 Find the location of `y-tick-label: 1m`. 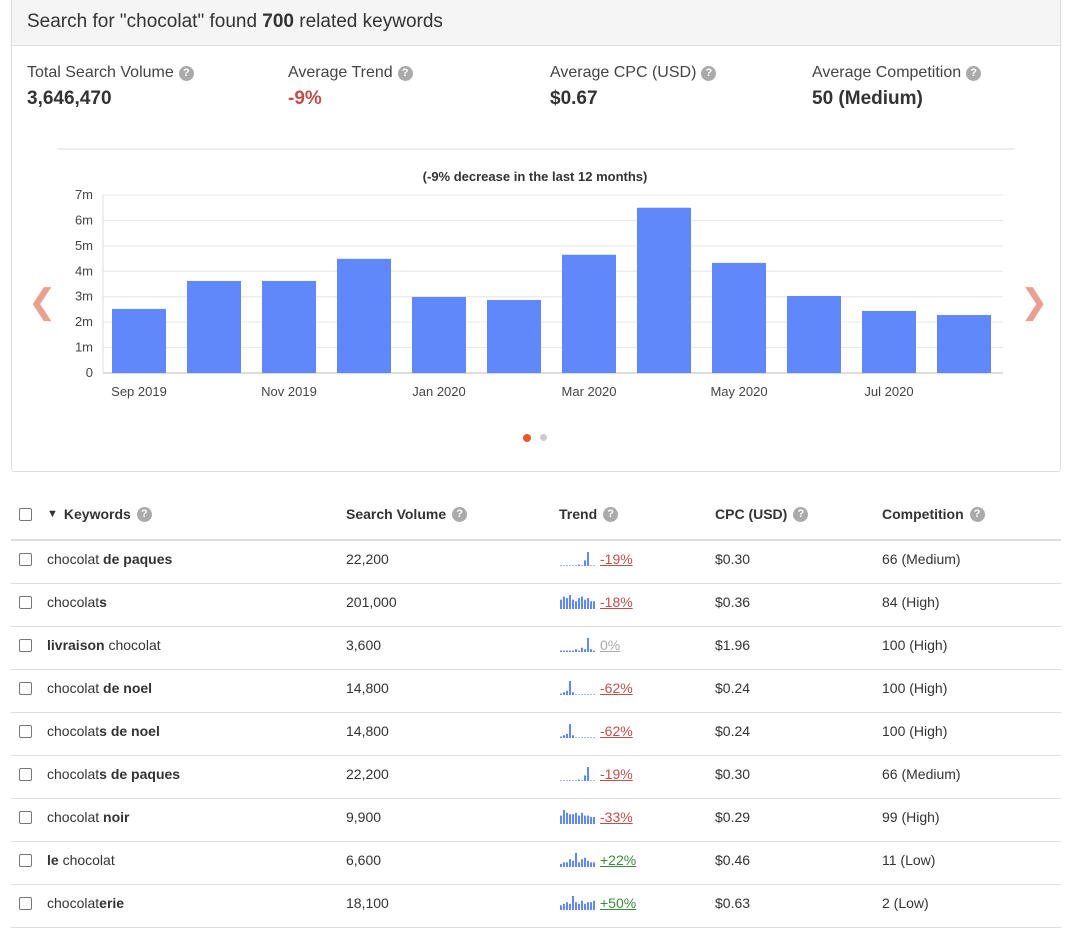

y-tick-label: 1m is located at coordinates (84, 347).